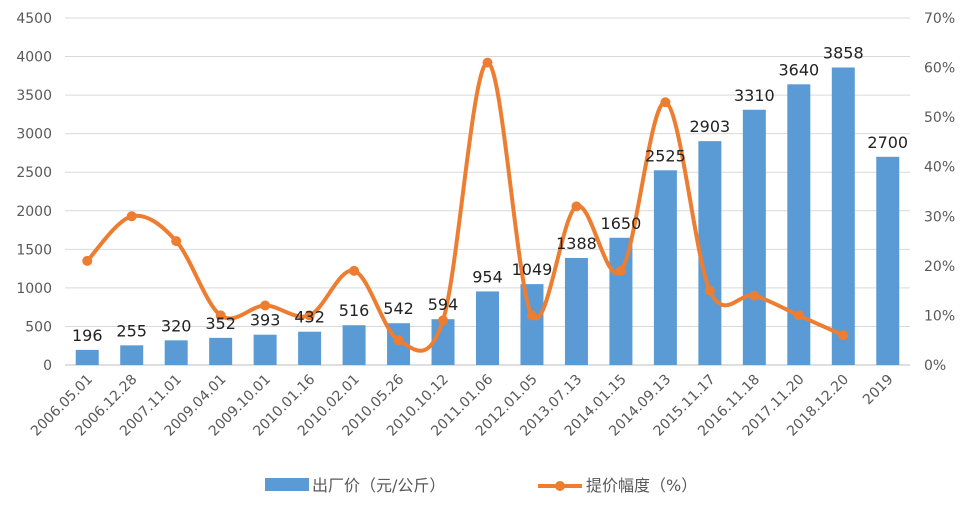 This screenshot has height=506, width=971. What do you see at coordinates (34, 289) in the screenshot?
I see `left-tick-label: 1000` at bounding box center [34, 289].